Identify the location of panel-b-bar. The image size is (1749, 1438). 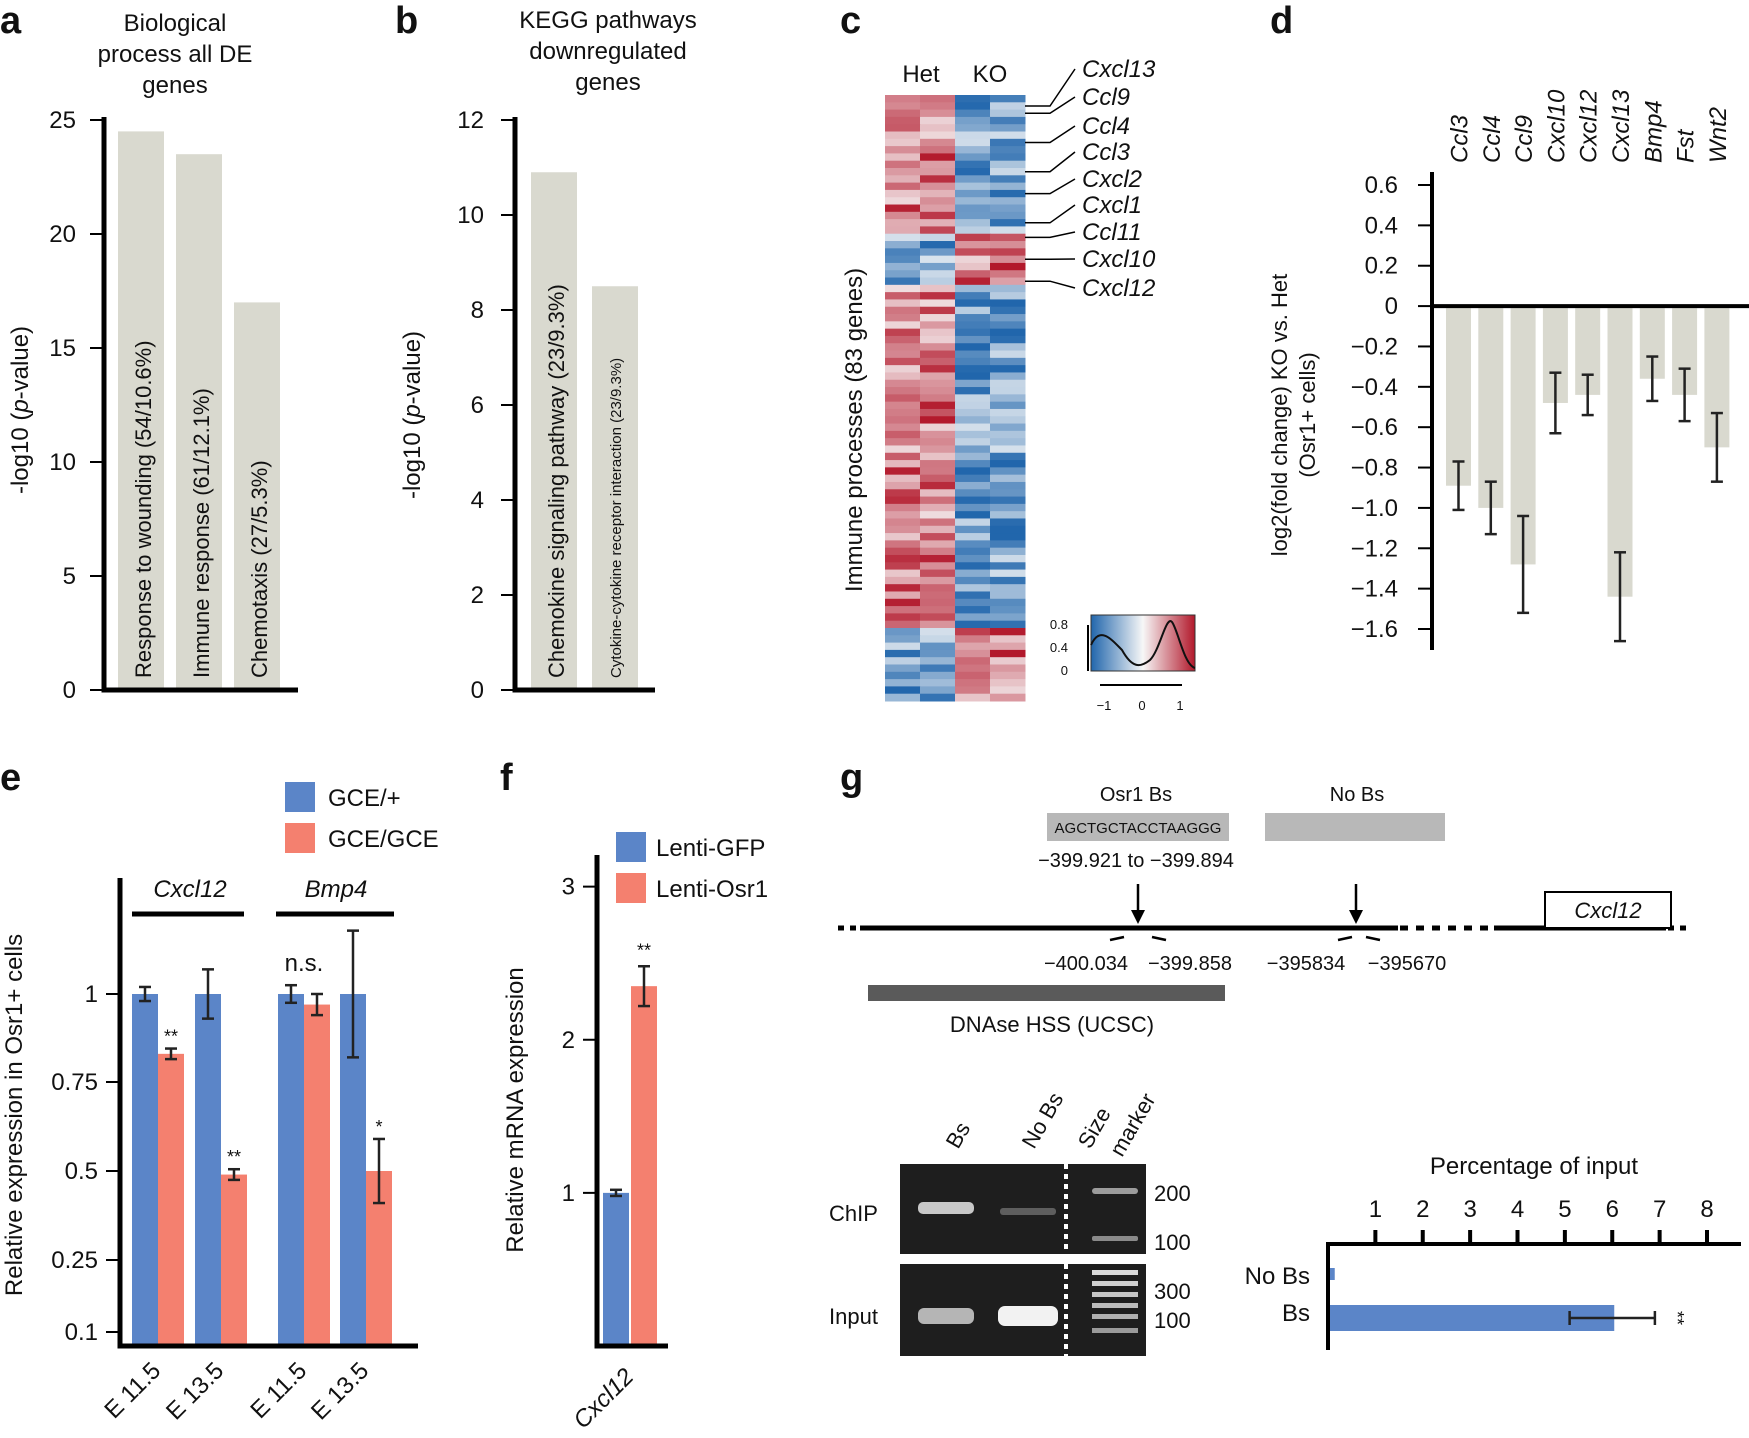
(615, 487).